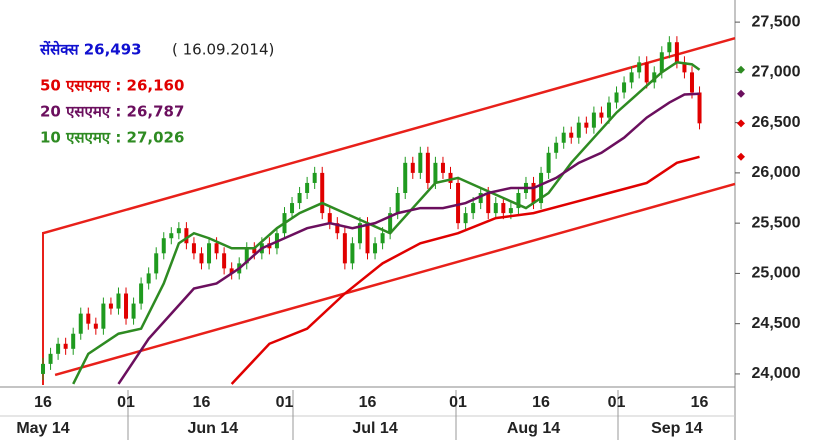 This screenshot has width=816, height=440. What do you see at coordinates (112, 86) in the screenshot?
I see `legend-text: 50 एसएमए : 26,160` at bounding box center [112, 86].